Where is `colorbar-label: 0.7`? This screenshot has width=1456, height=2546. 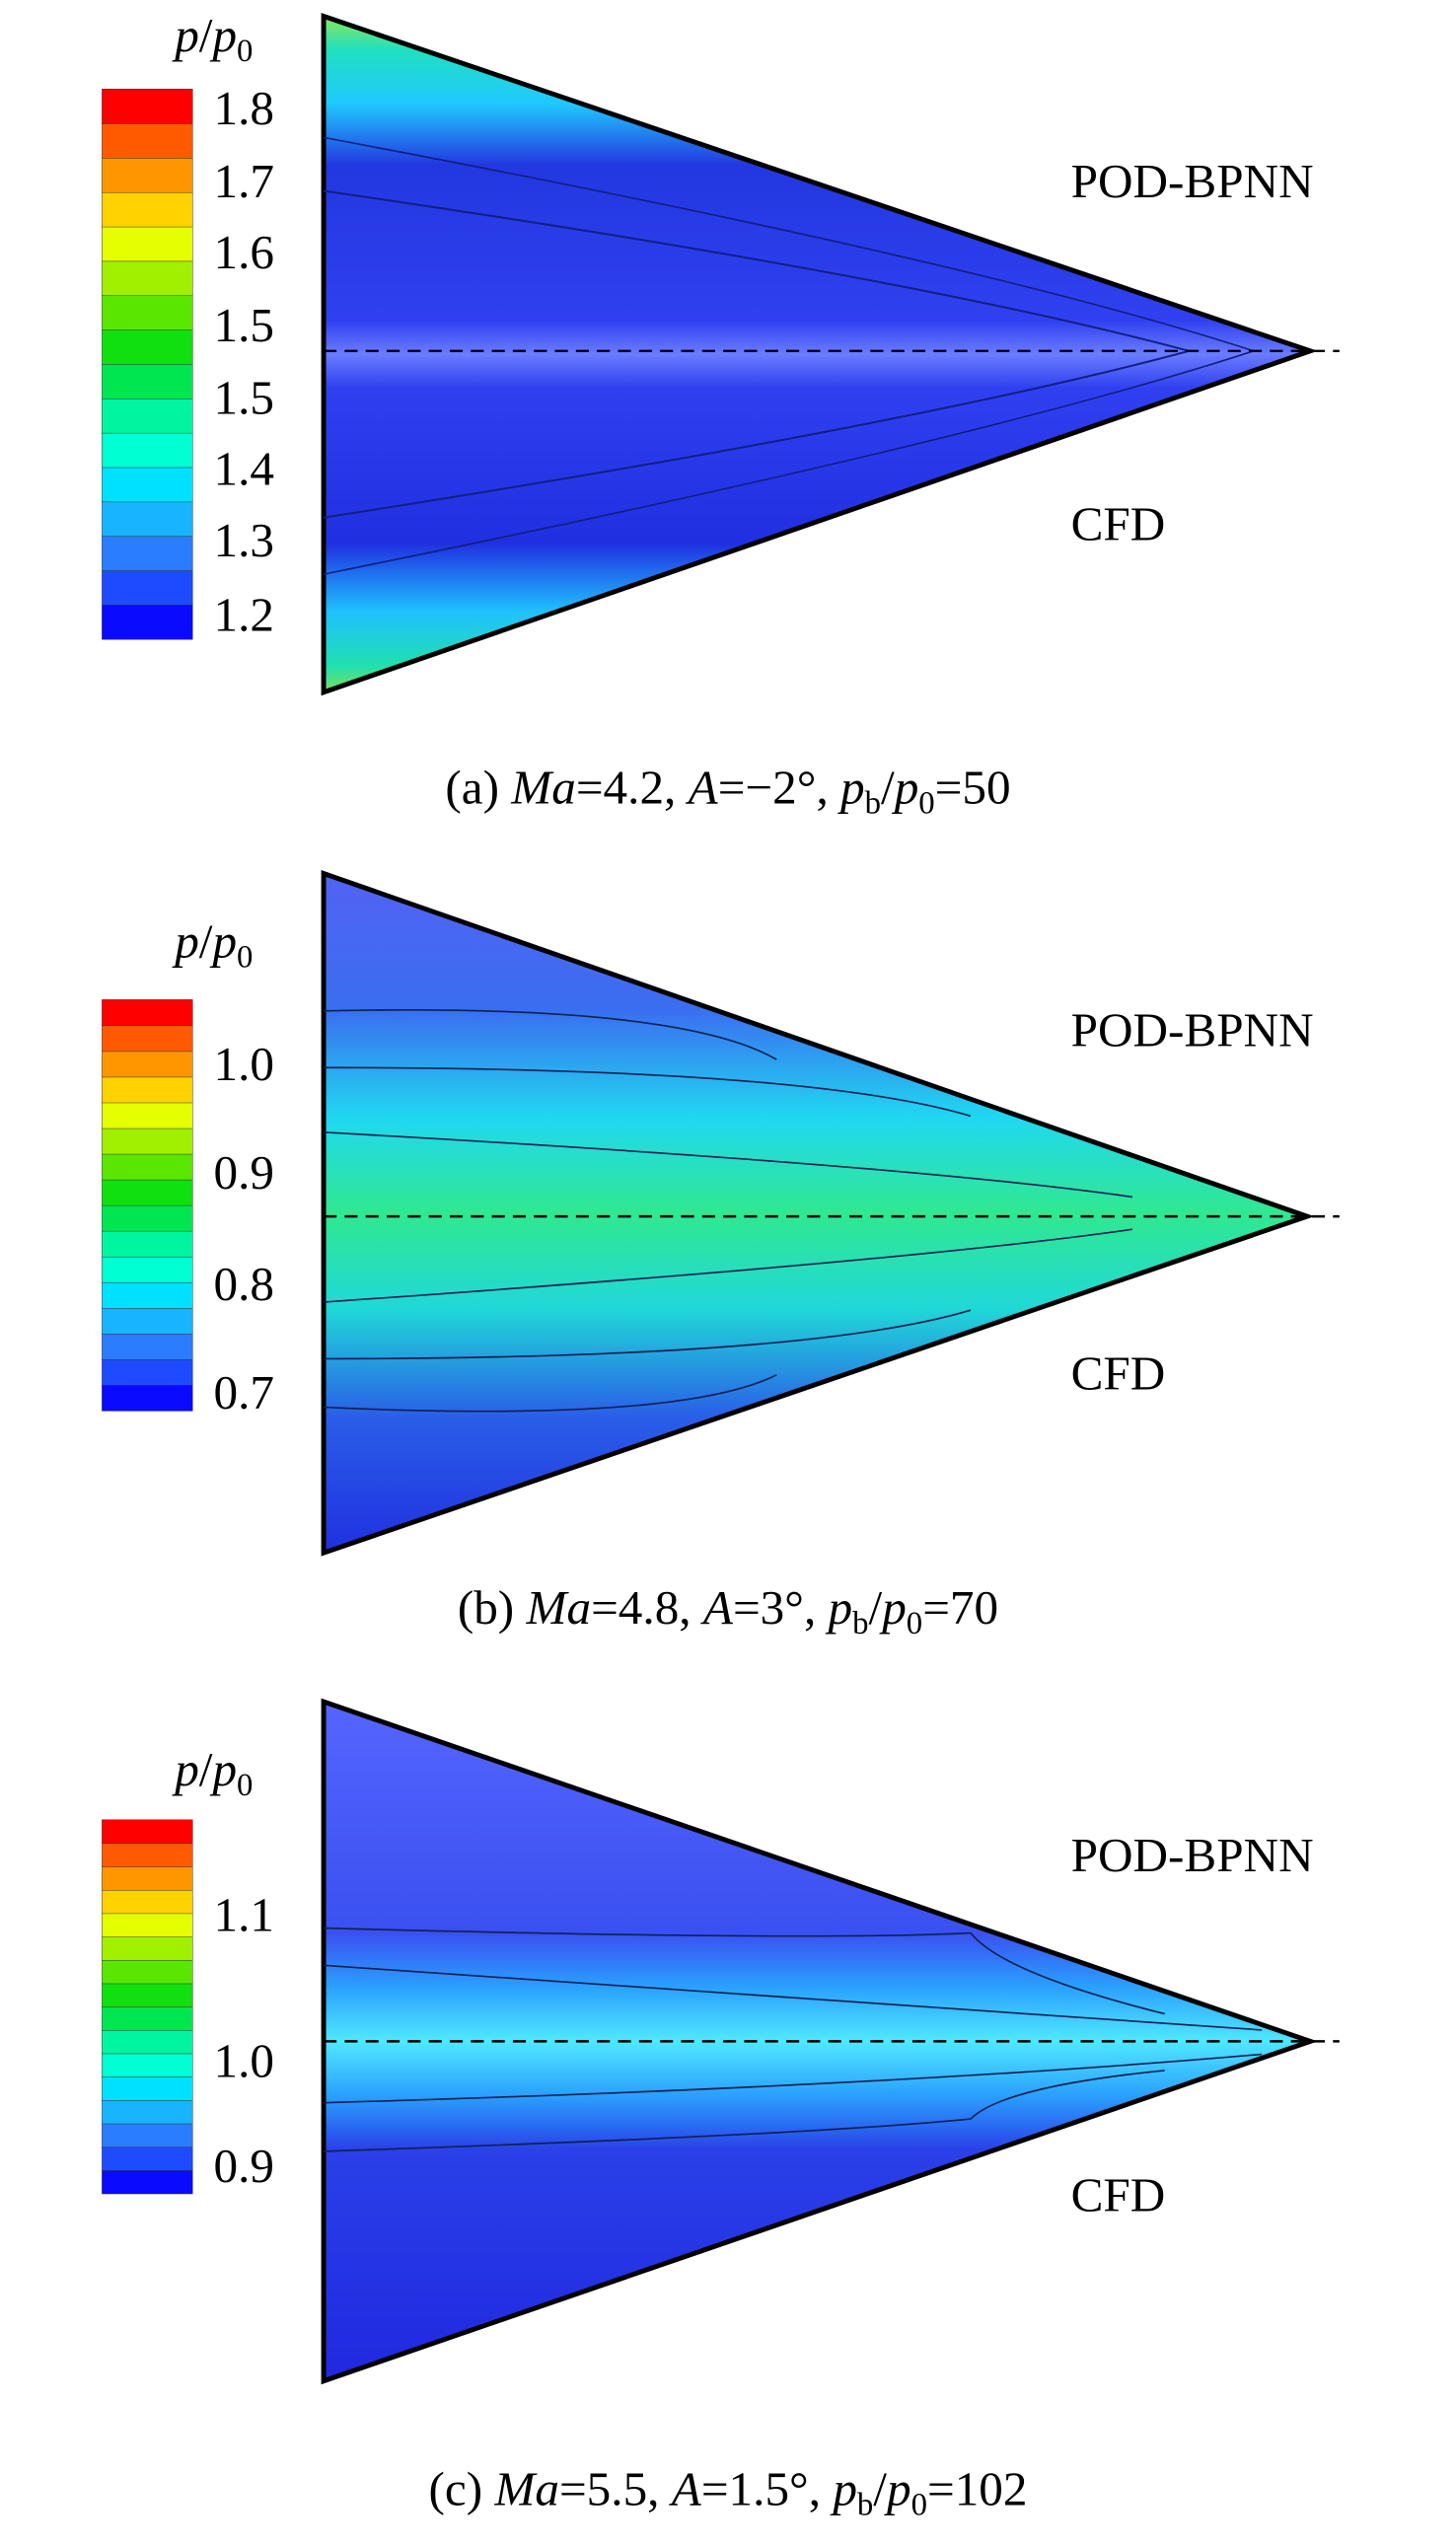 colorbar-label: 0.7 is located at coordinates (244, 1392).